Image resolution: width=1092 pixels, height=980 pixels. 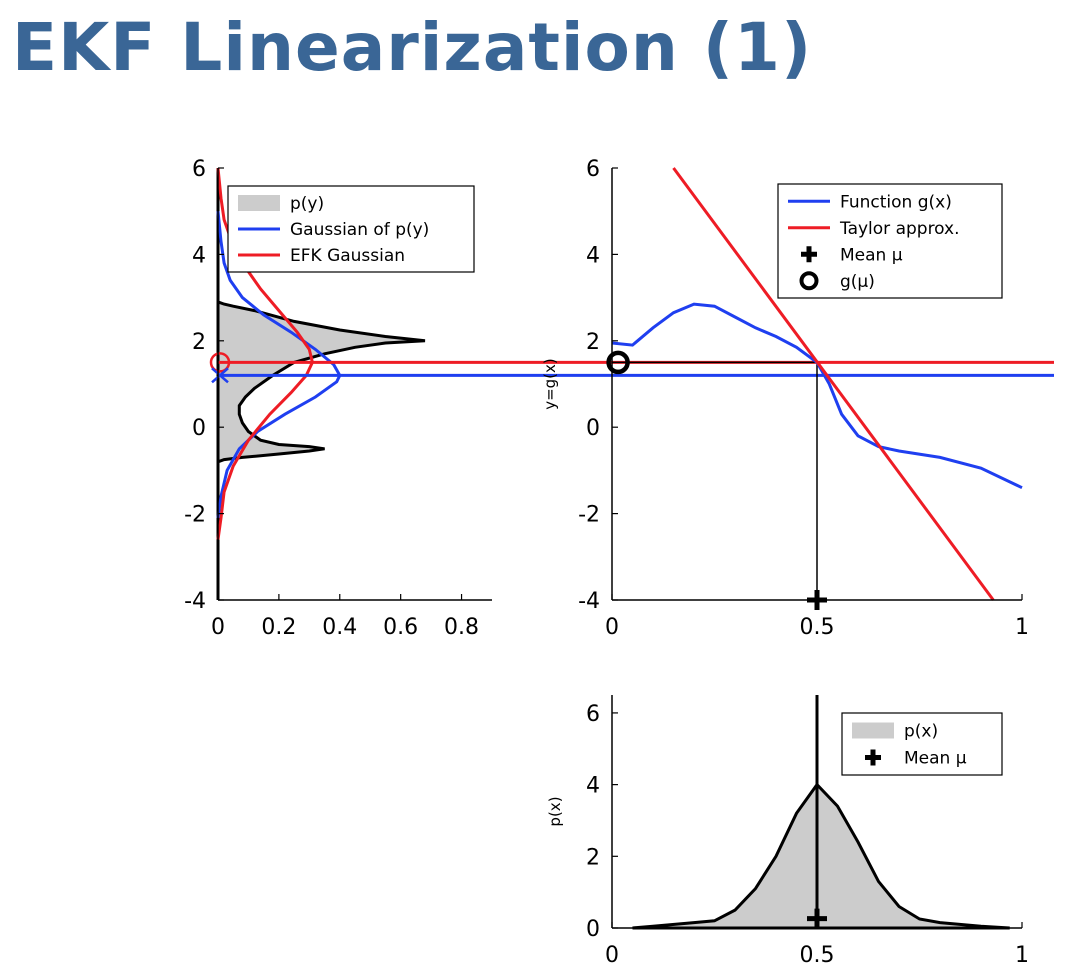 I want to click on marker-gaussian-mean-cross, so click(x=220, y=375).